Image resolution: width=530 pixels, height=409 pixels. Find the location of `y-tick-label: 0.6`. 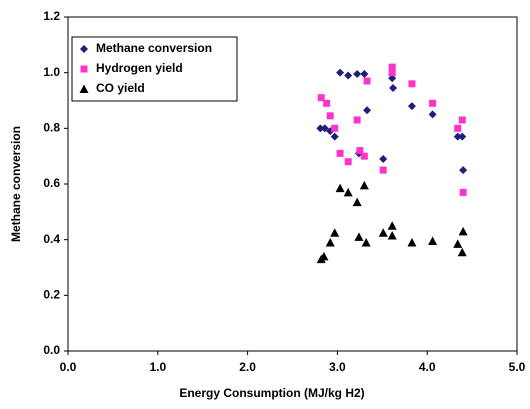

y-tick-label: 0.6 is located at coordinates (51, 183).